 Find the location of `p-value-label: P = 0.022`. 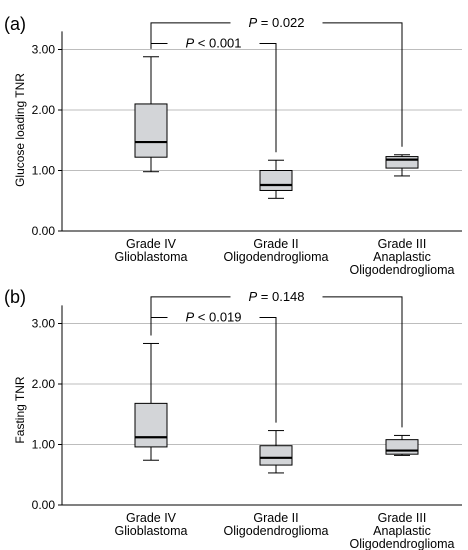

p-value-label: P = 0.022 is located at coordinates (276, 22).